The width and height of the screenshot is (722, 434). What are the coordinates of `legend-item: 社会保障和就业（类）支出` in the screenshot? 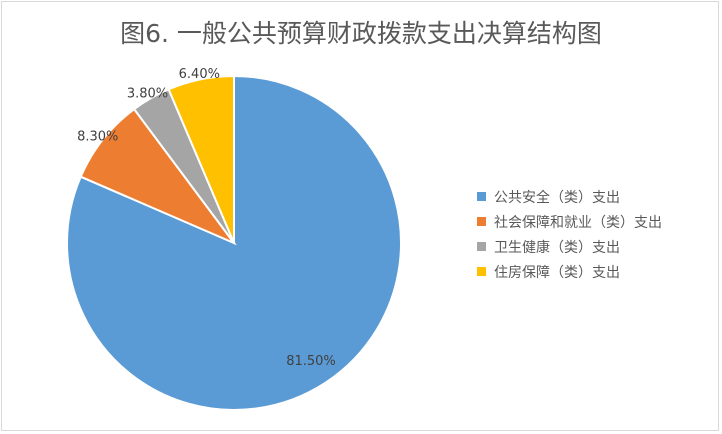 It's located at (569, 221).